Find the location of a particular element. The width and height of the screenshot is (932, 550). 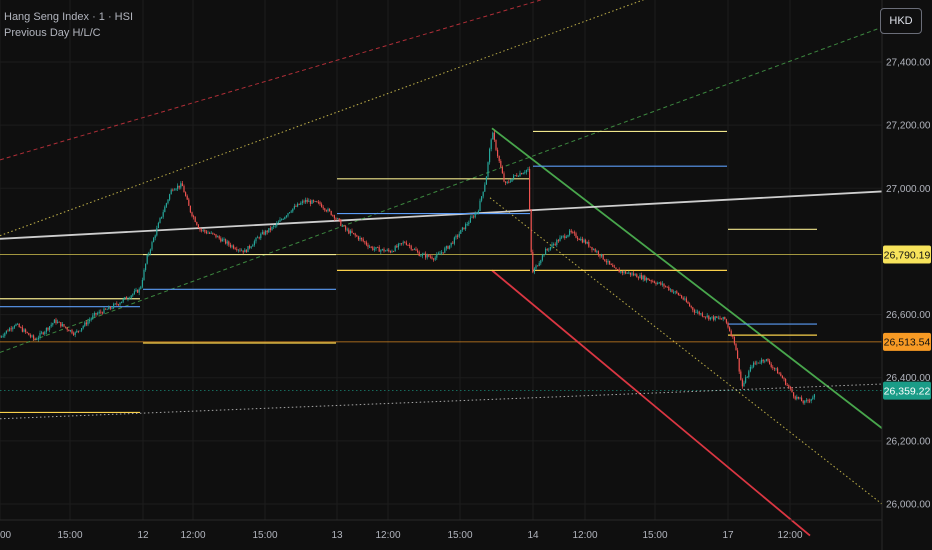

indicator-label: Previous Day H/L/C is located at coordinates (52, 33).